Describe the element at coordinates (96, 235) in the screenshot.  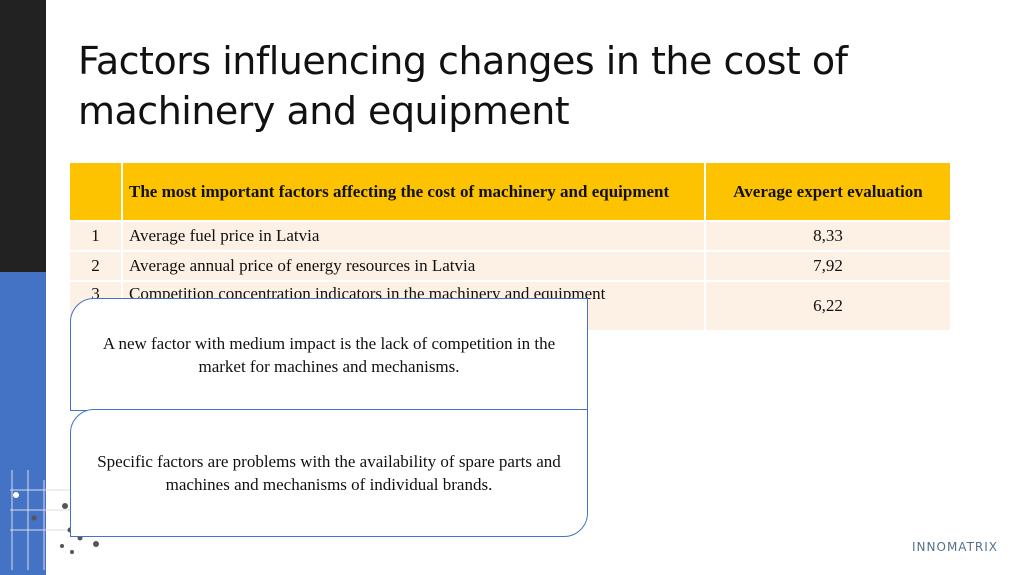
I see `cell: 1` at that location.